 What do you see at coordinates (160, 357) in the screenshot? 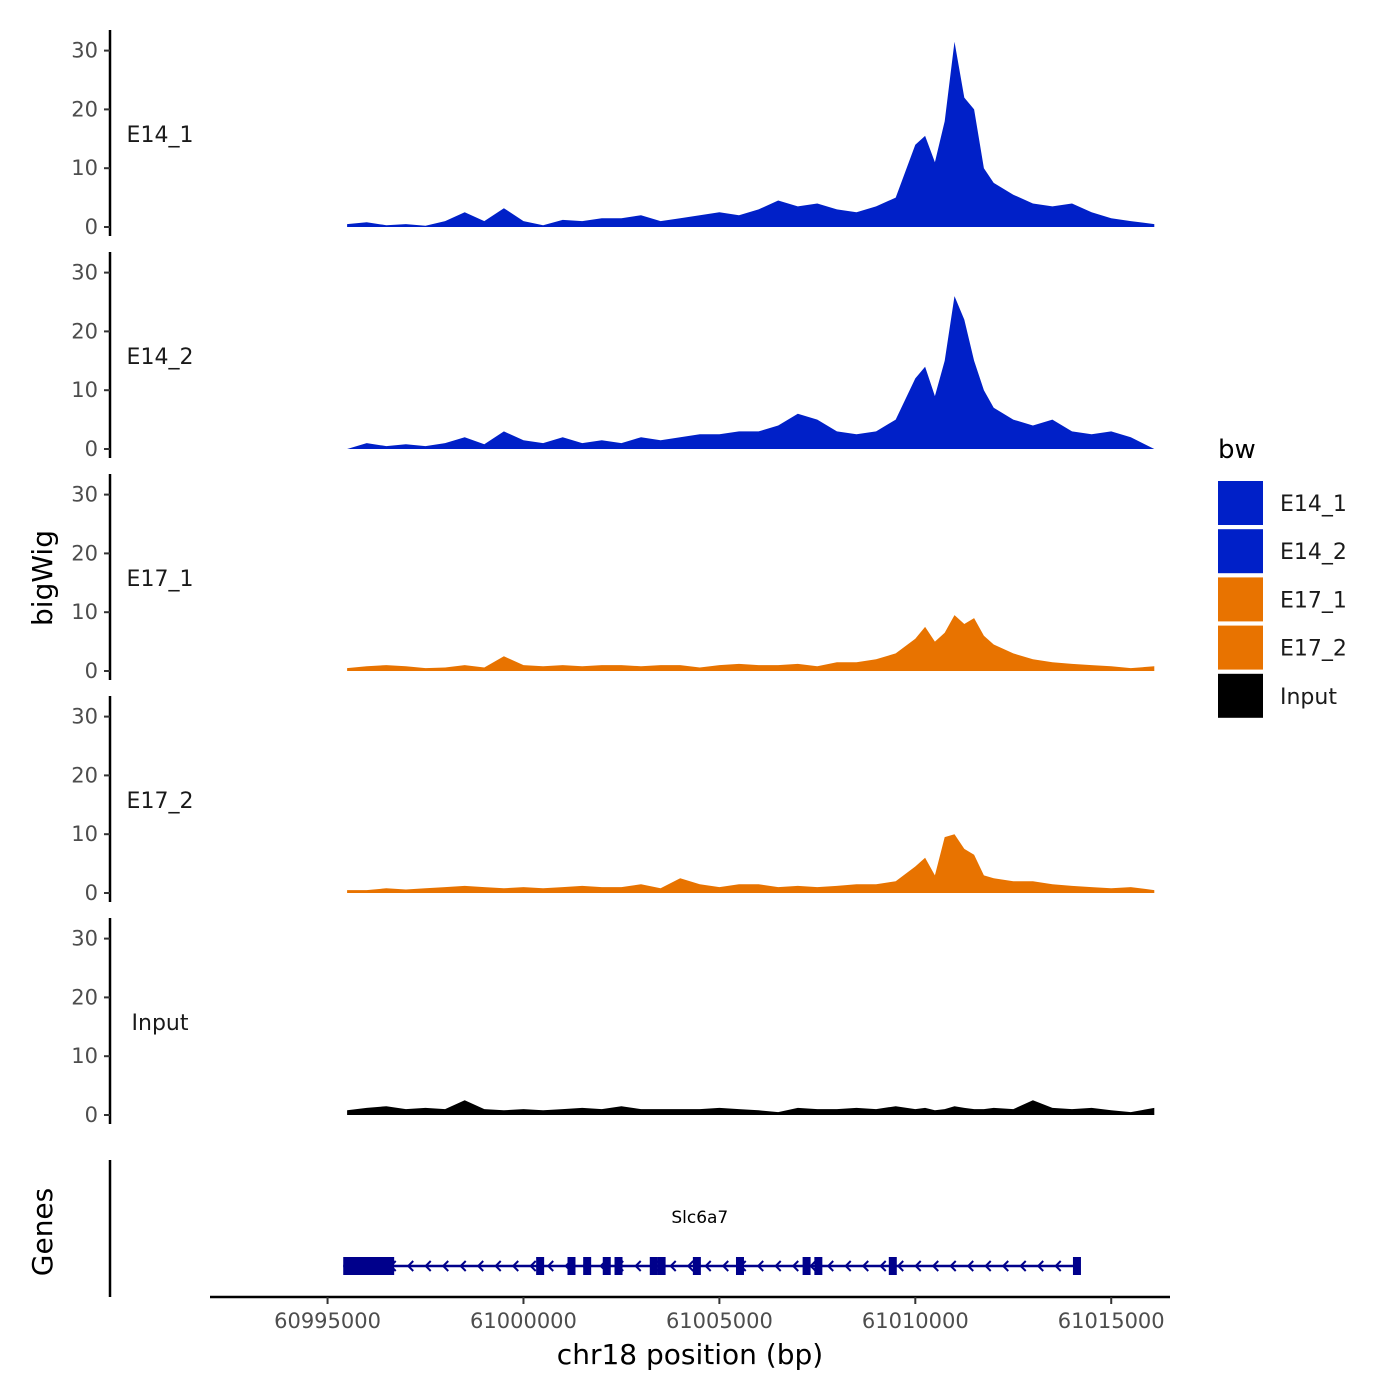
I see `track-label: E14_2` at bounding box center [160, 357].